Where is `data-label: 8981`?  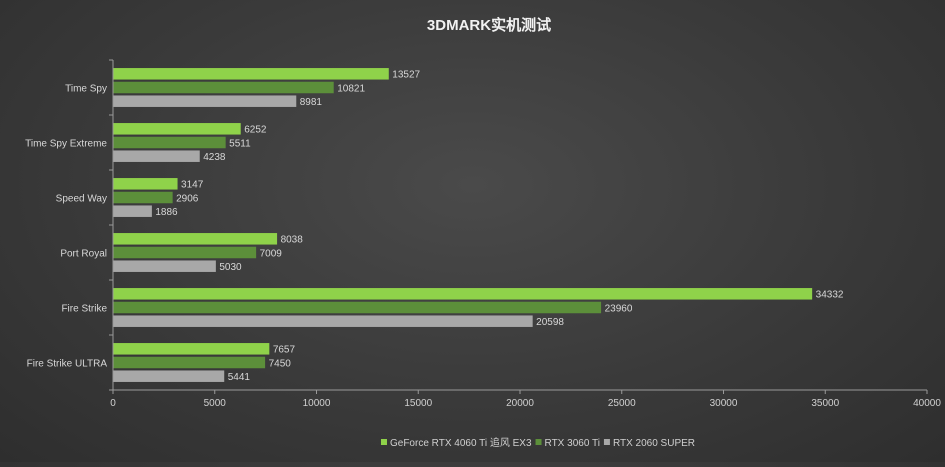 data-label: 8981 is located at coordinates (311, 102).